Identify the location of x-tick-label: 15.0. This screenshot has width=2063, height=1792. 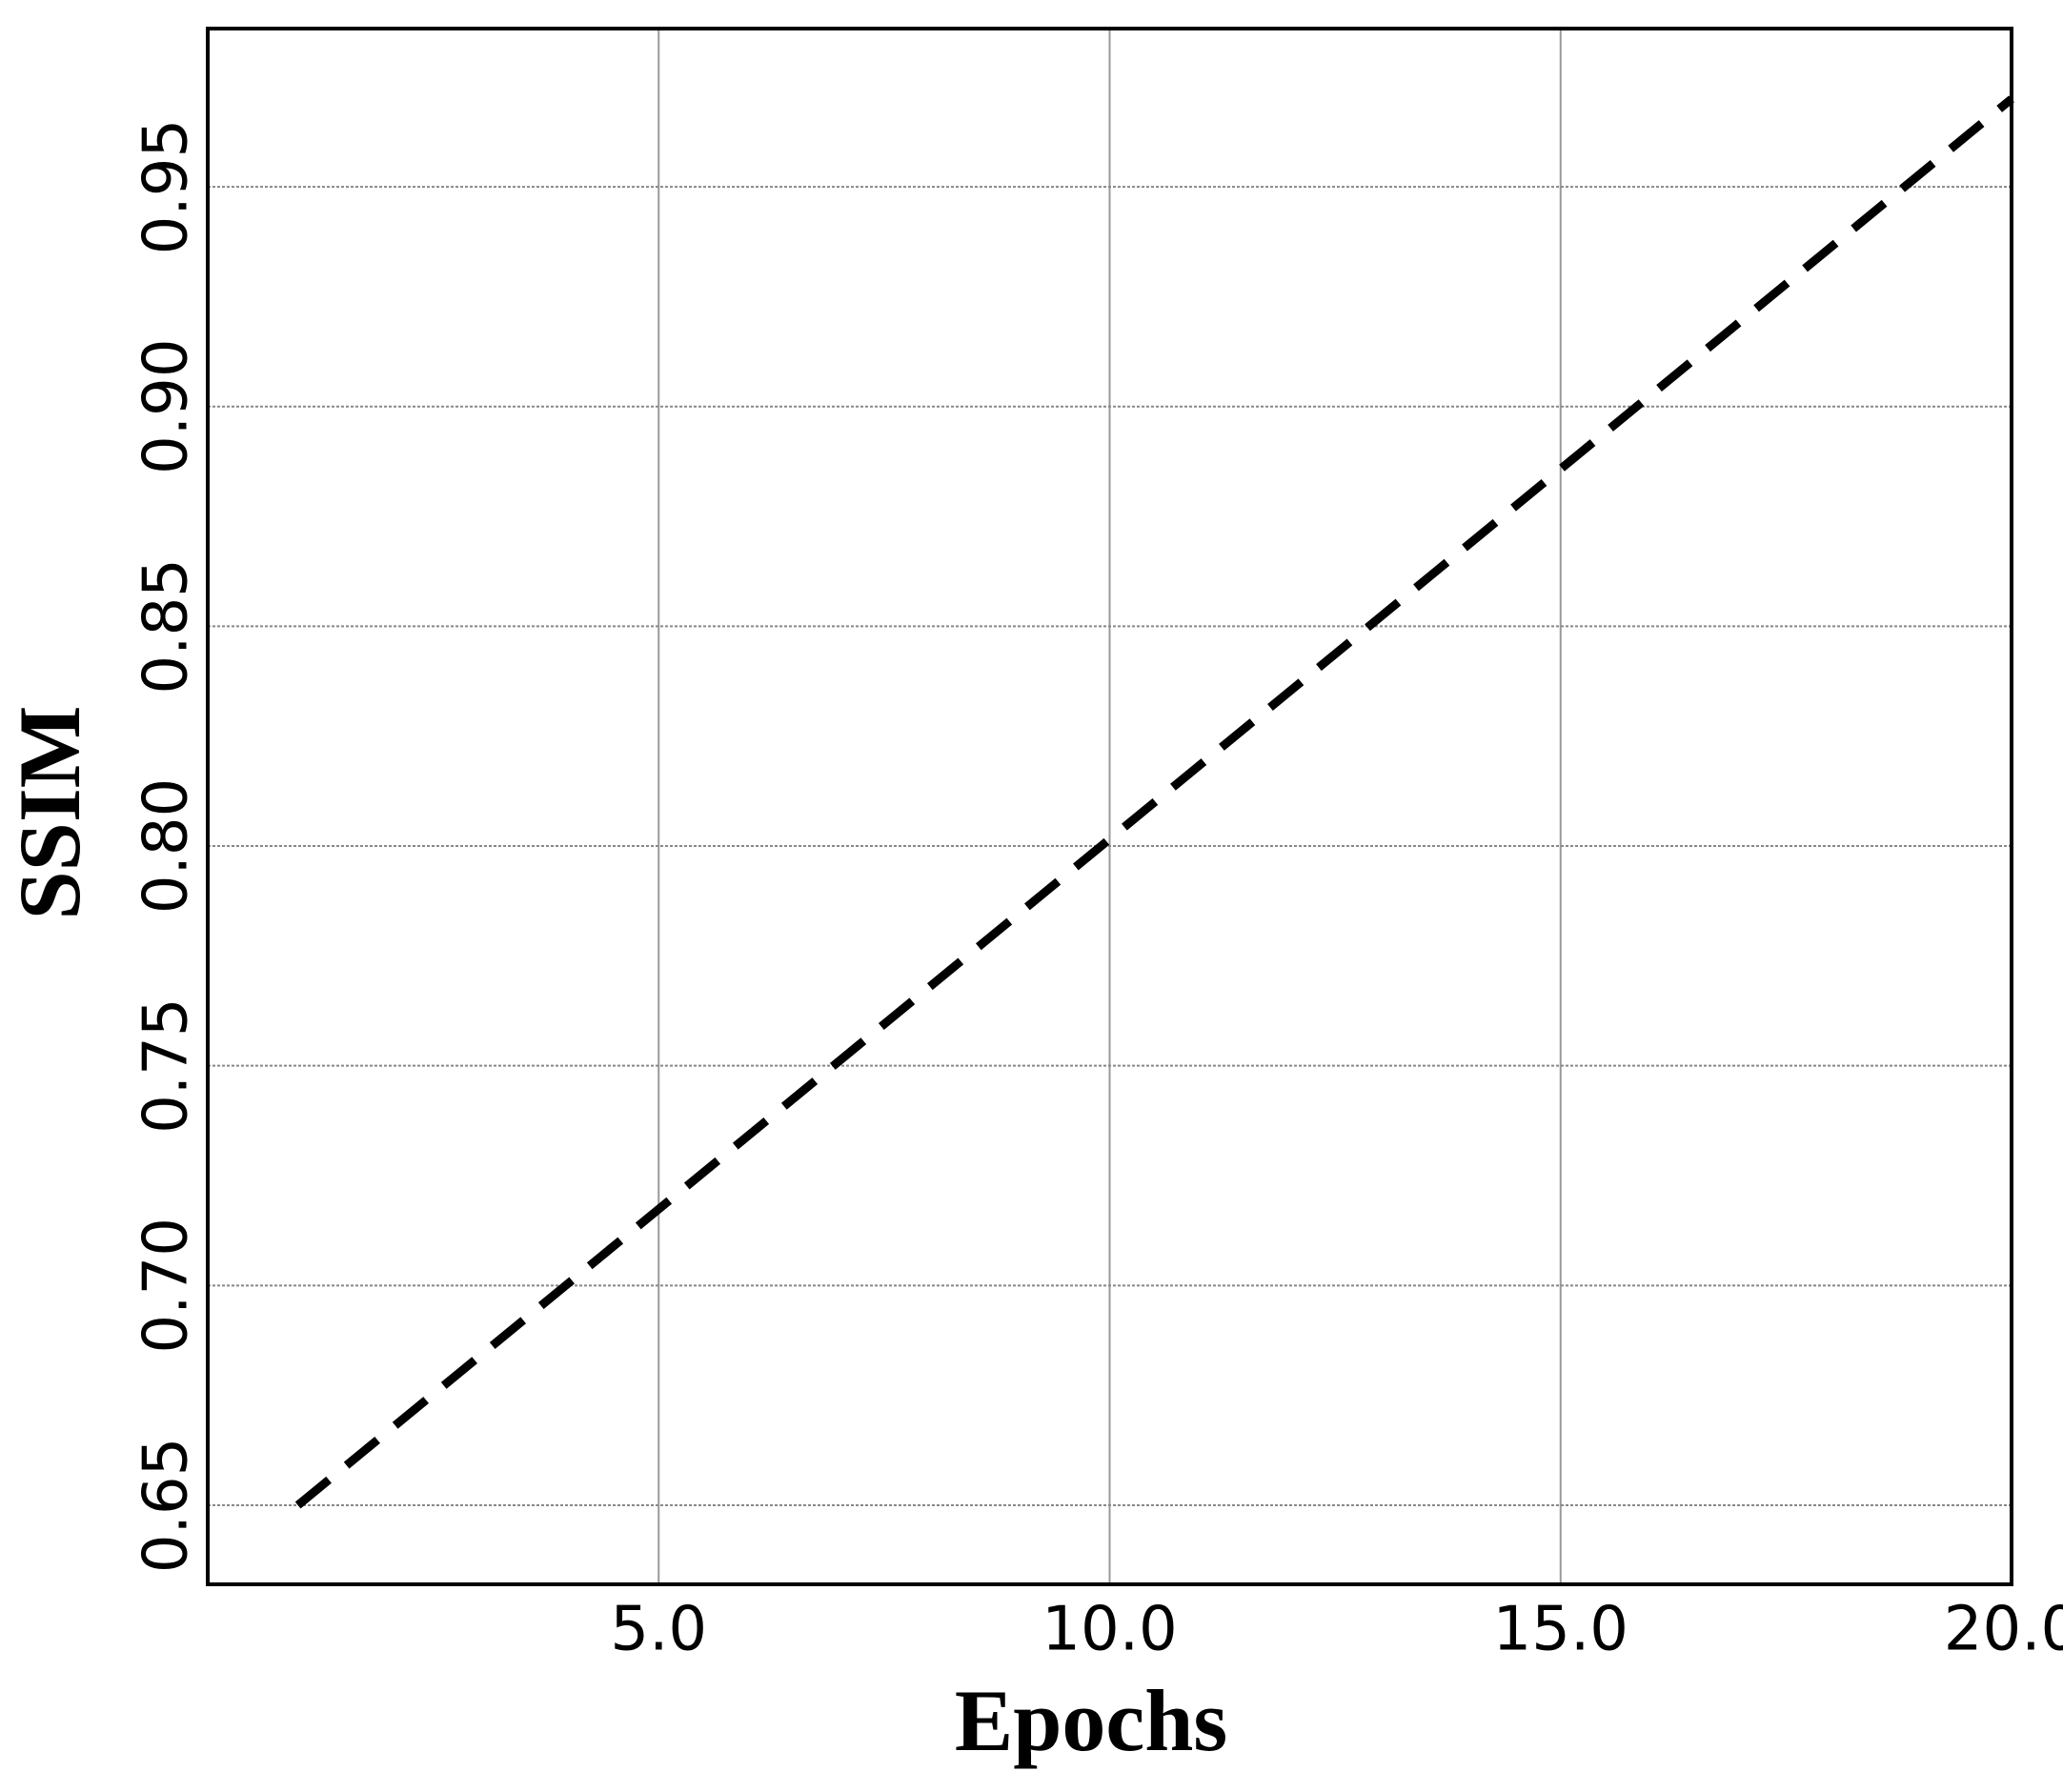
(1561, 1630).